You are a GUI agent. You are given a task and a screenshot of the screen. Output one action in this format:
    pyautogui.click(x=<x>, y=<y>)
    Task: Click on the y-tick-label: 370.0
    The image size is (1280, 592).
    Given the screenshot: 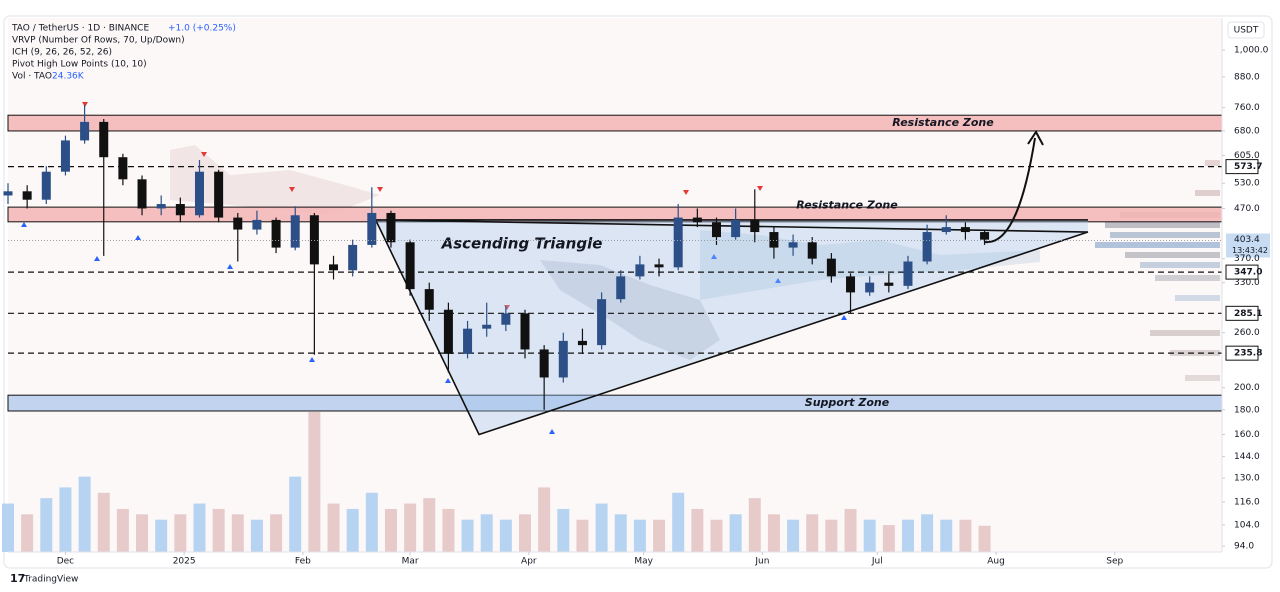 What is the action you would take?
    pyautogui.click(x=1247, y=259)
    